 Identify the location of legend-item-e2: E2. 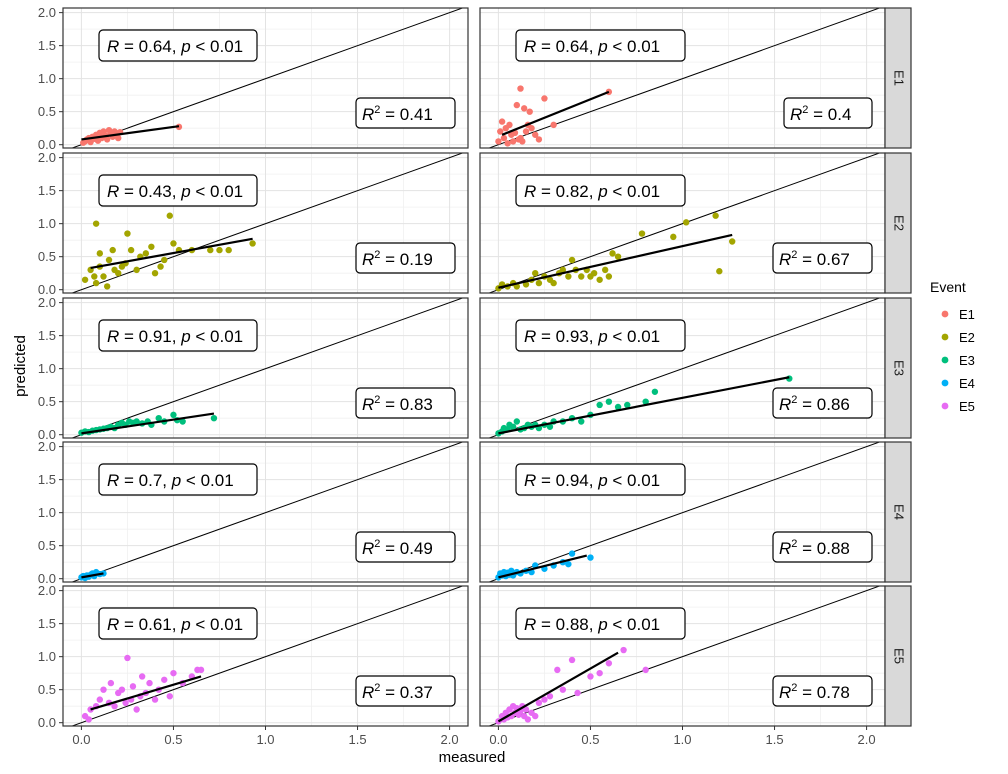
(958, 337).